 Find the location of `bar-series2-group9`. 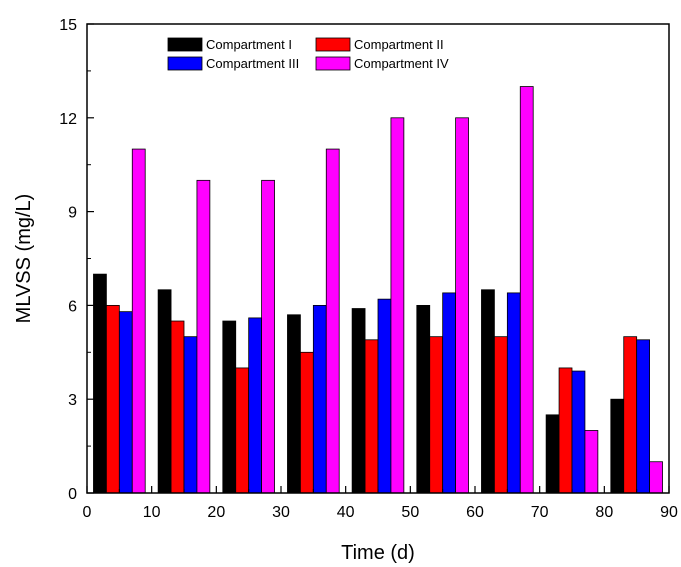

bar-series2-group9 is located at coordinates (630, 415).